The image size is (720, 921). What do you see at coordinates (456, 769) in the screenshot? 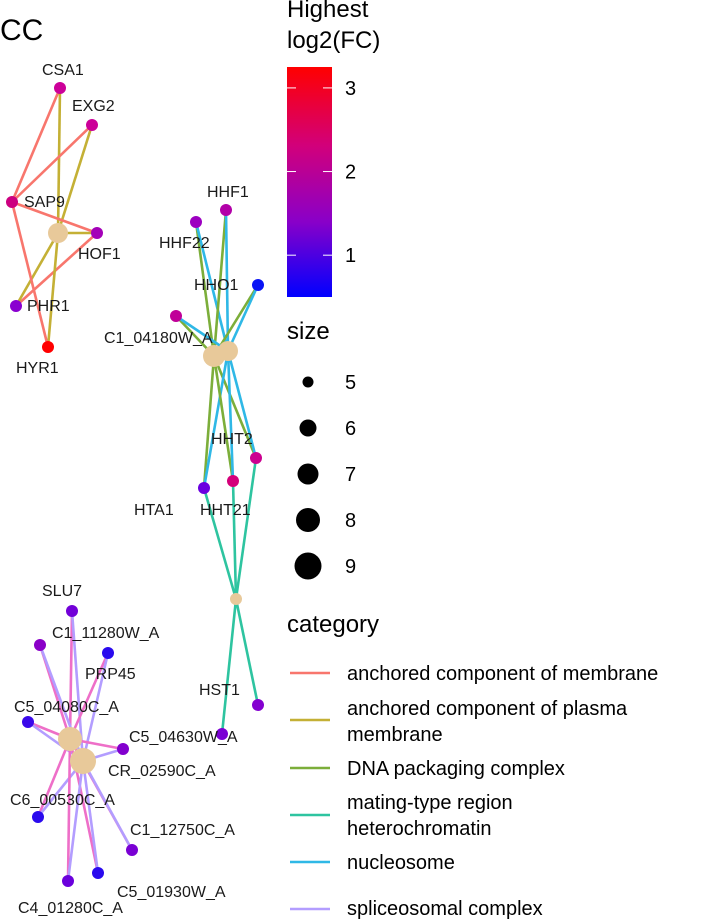
I see `category-label: DNA packaging complex` at bounding box center [456, 769].